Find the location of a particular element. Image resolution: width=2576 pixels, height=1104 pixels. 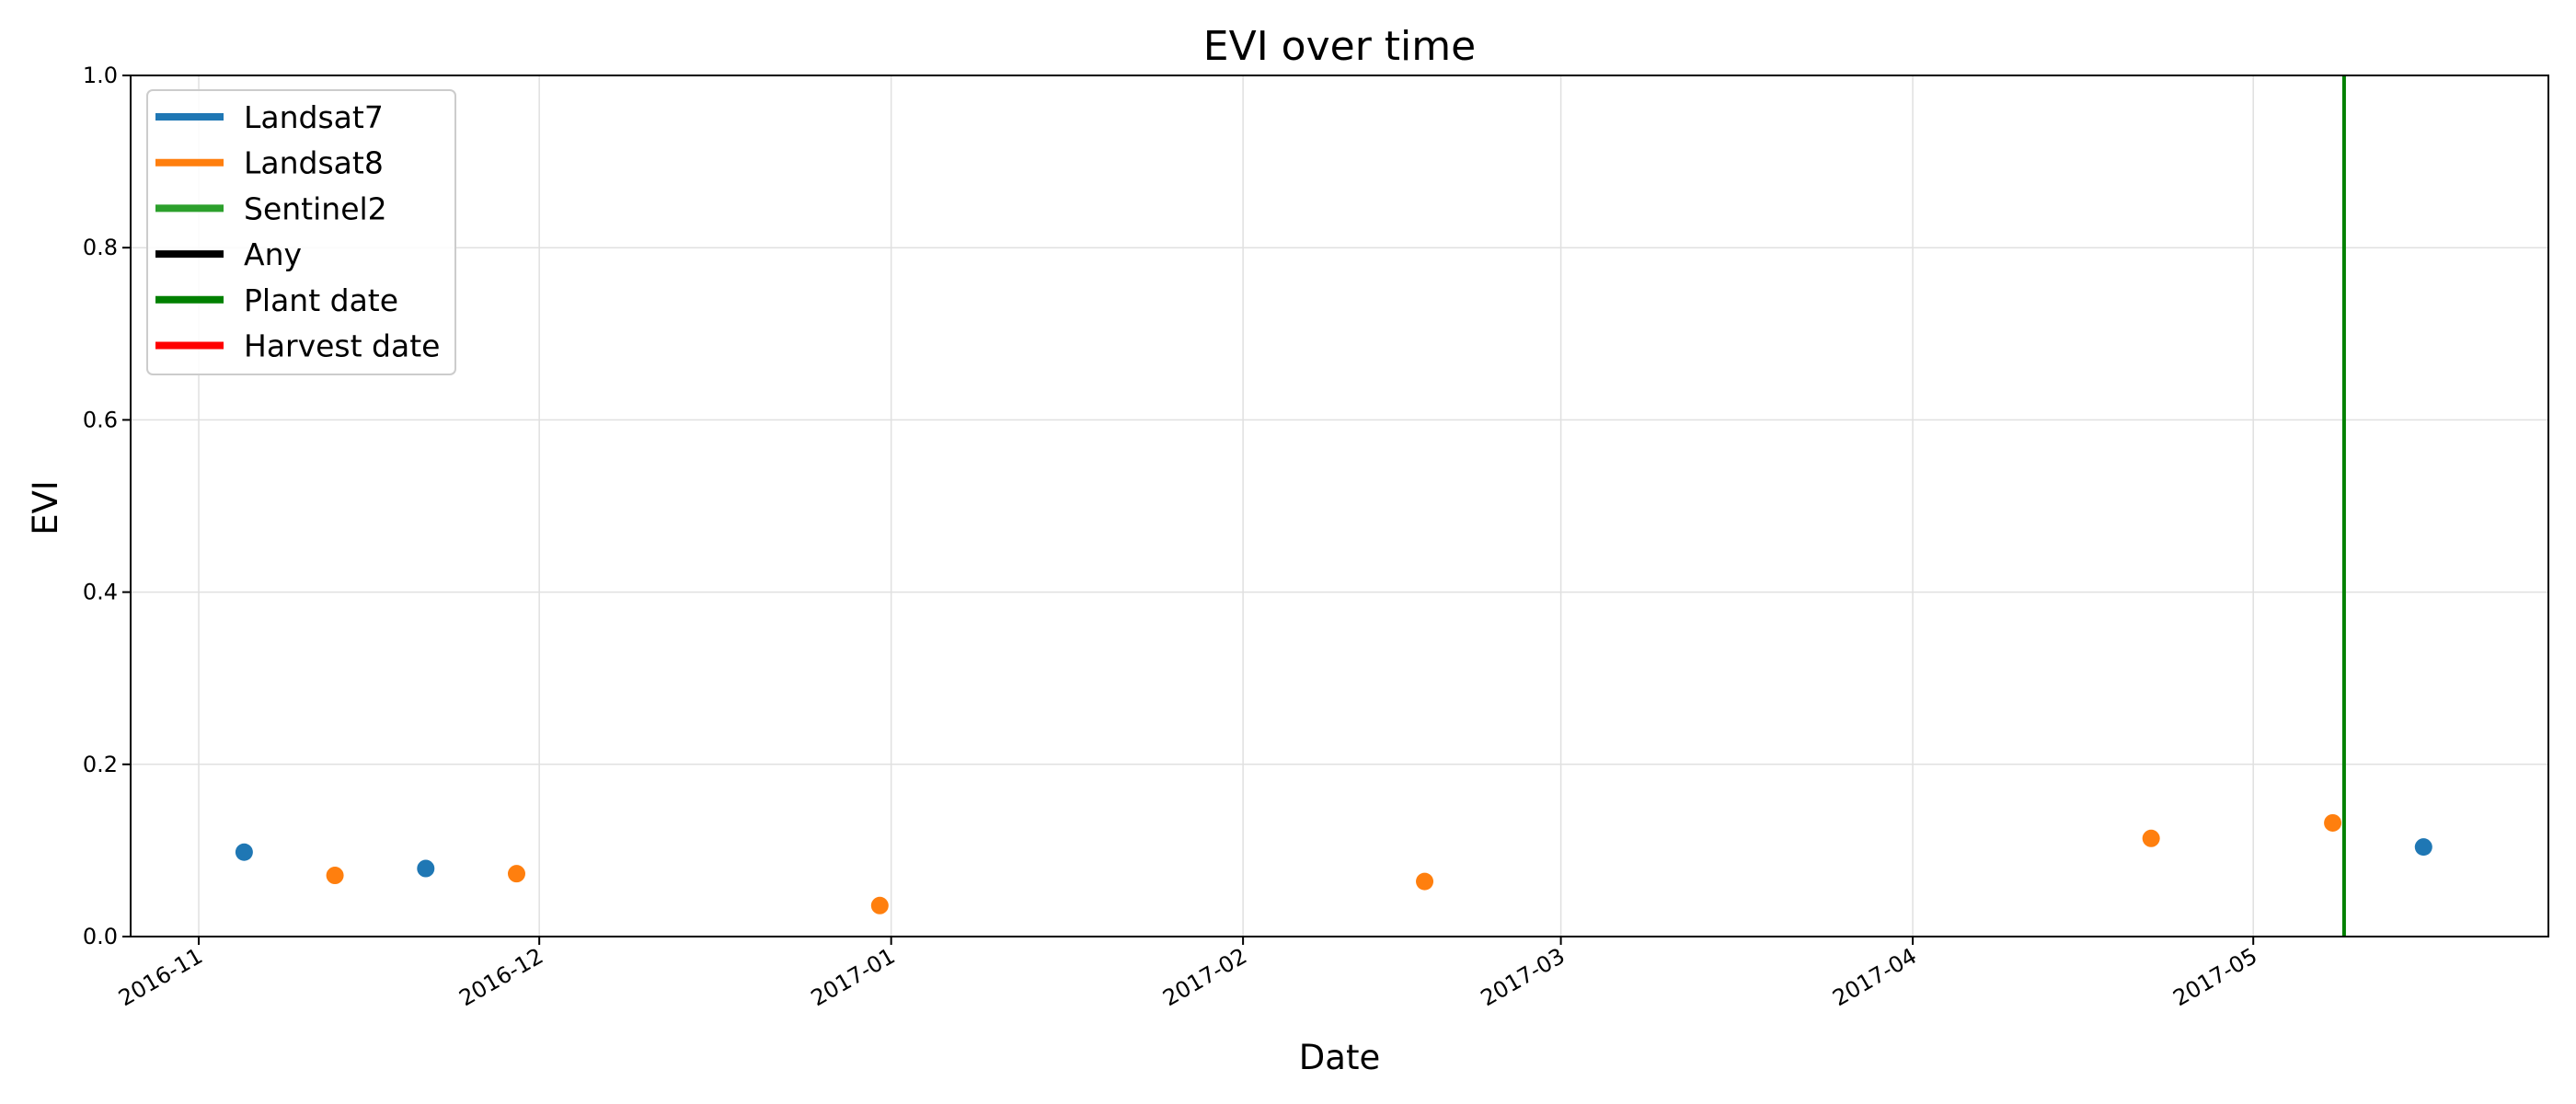

legend-label-plant-date: Plant date is located at coordinates (321, 300).